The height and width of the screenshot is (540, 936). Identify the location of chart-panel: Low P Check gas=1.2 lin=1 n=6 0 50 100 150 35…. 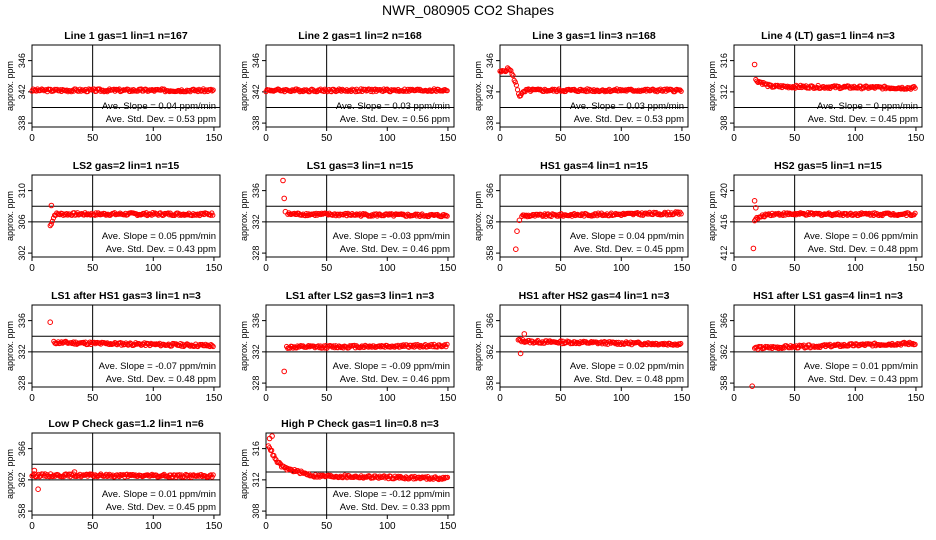
(114, 475).